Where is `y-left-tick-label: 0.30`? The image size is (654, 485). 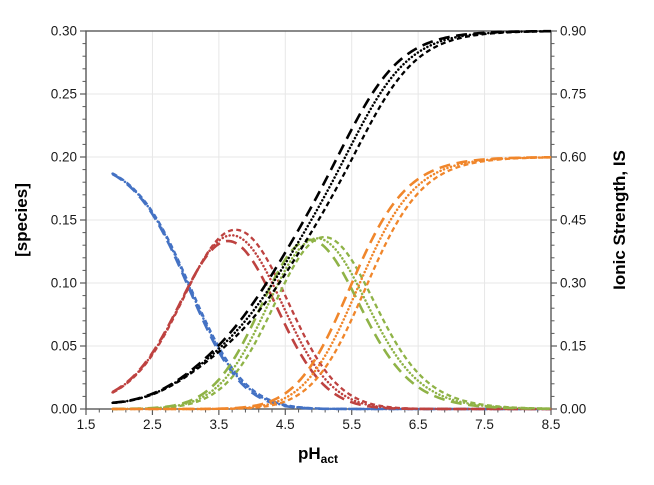
y-left-tick-label: 0.30 is located at coordinates (64, 31).